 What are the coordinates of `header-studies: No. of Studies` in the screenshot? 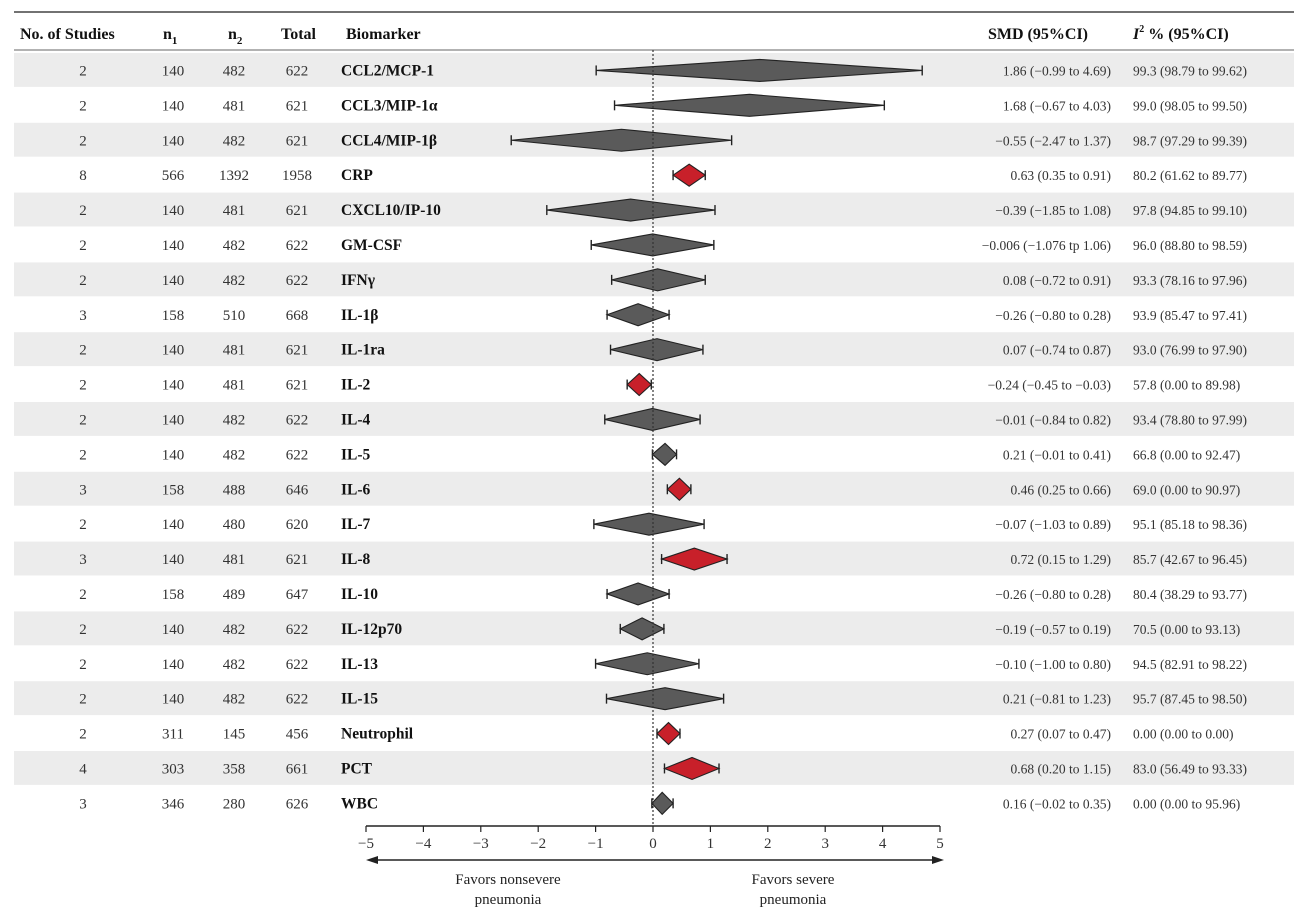 It's located at (67, 34).